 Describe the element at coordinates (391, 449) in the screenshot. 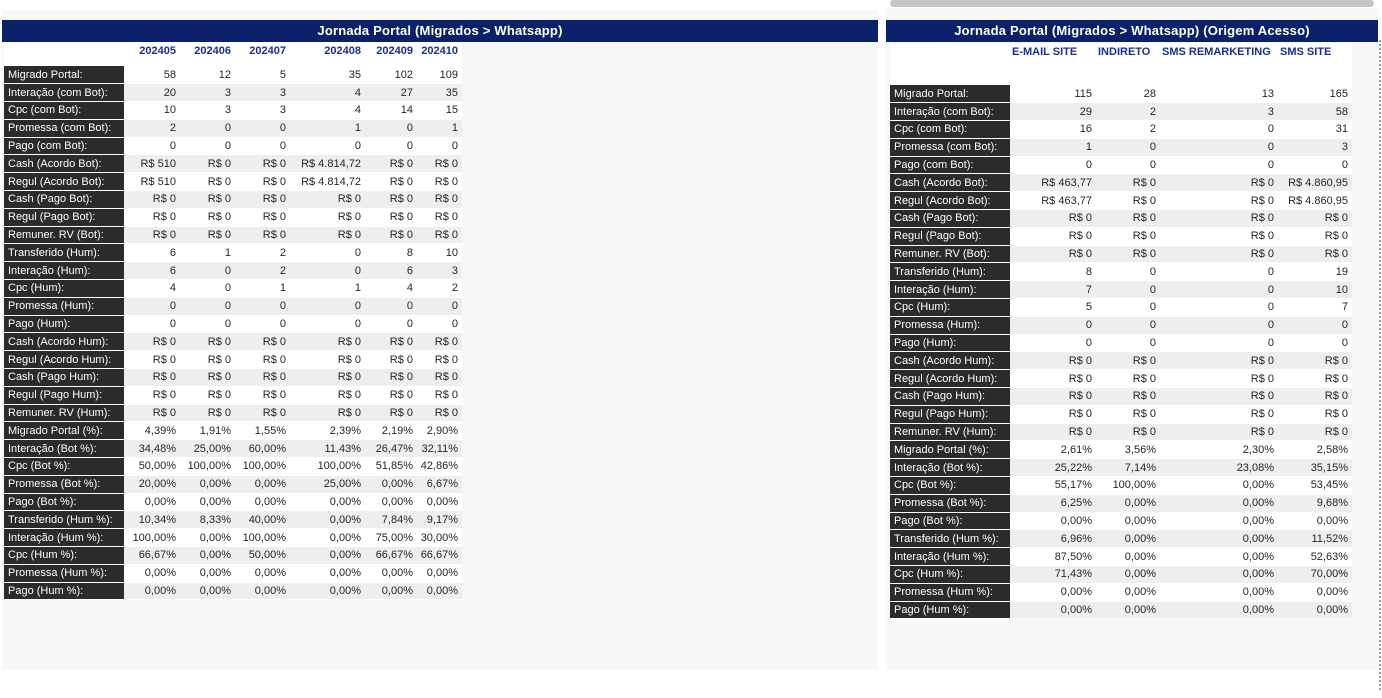

I see `table-cell: 26,47%` at that location.